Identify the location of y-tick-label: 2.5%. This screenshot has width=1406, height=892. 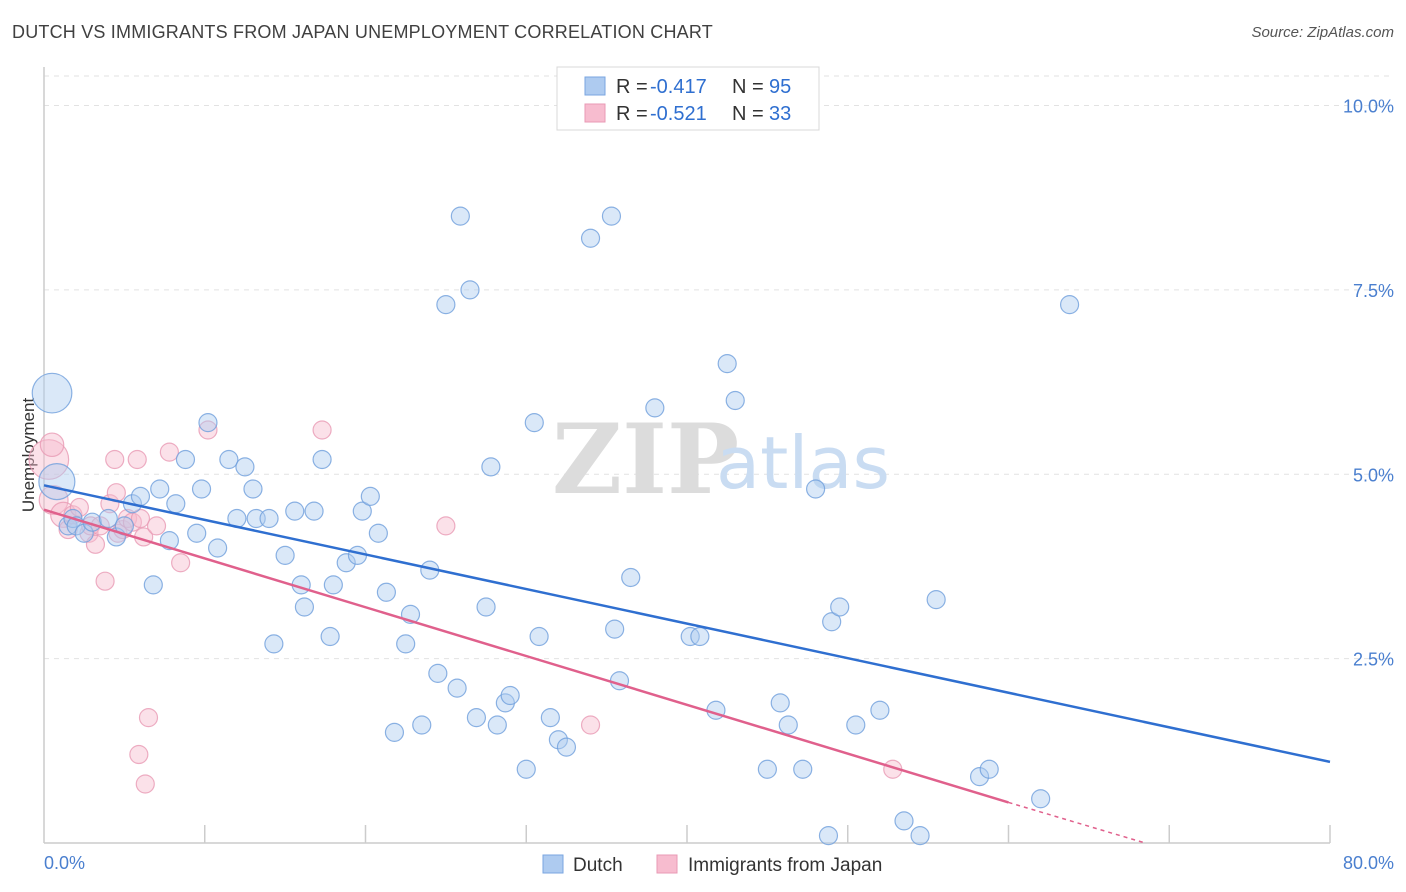
(1373, 660).